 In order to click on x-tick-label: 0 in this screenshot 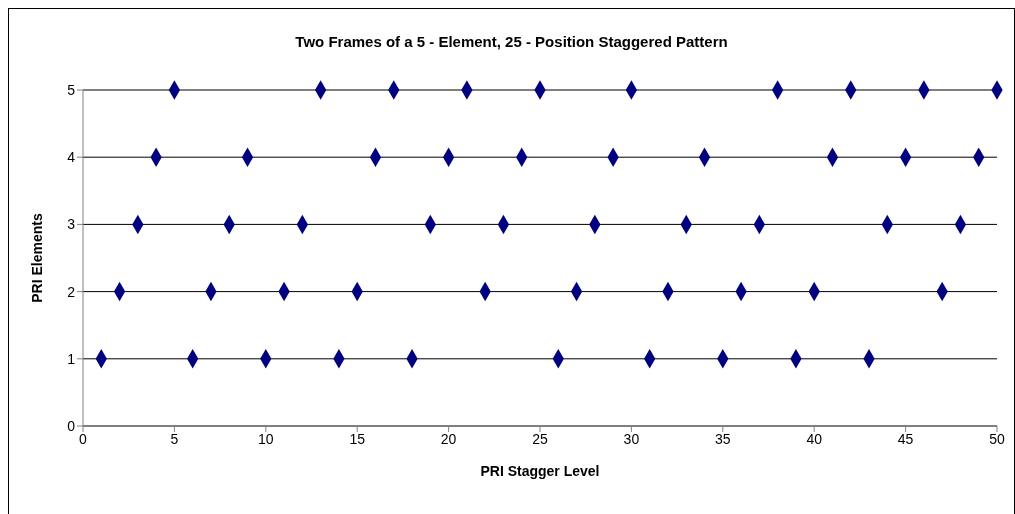, I will do `click(83, 438)`.